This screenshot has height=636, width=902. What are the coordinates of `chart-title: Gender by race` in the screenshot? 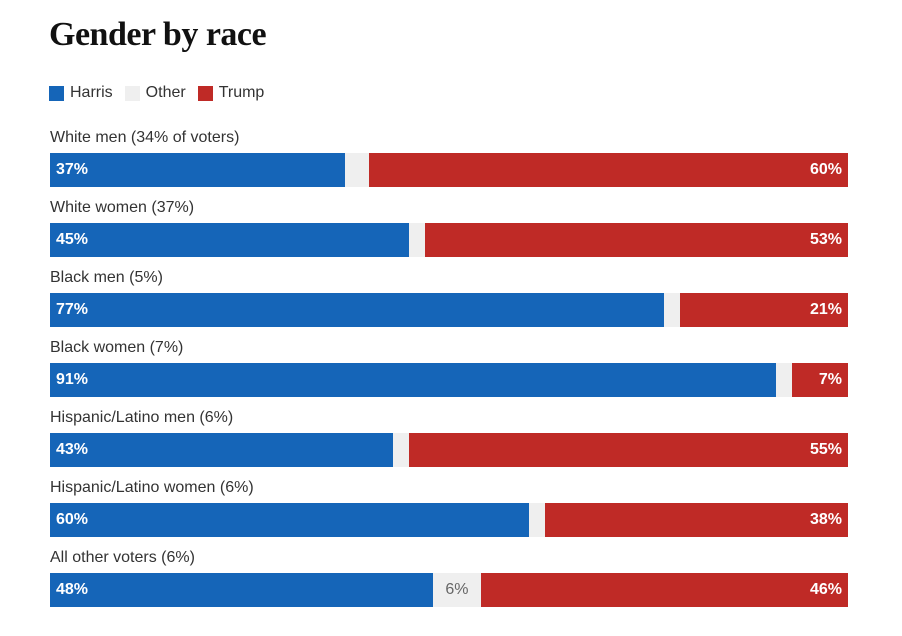 It's located at (158, 34).